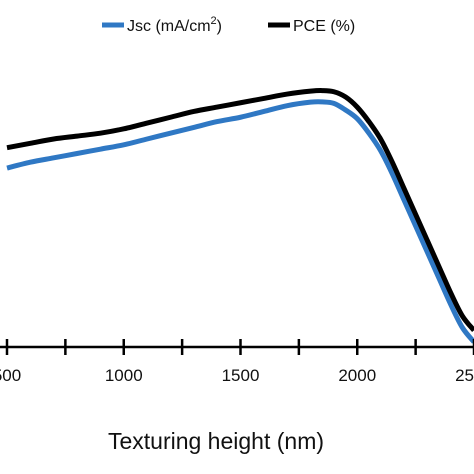 The image size is (474, 474). I want to click on legend-label-text: PCE (%), so click(324, 26).